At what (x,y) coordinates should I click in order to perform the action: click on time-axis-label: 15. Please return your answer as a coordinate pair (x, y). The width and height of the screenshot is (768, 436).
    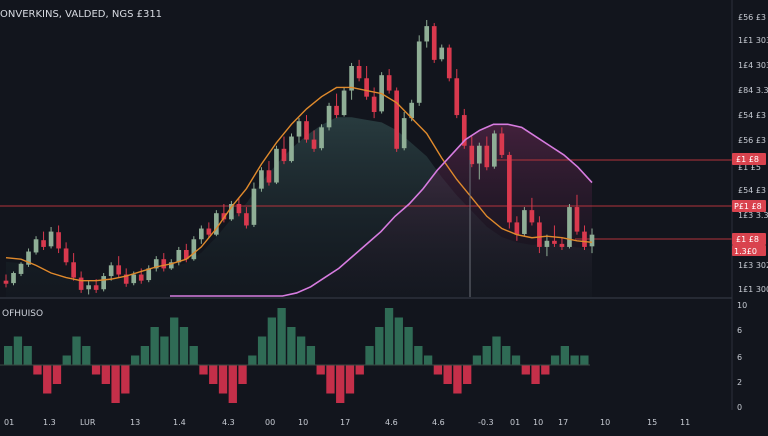
    Looking at the image, I should click on (652, 422).